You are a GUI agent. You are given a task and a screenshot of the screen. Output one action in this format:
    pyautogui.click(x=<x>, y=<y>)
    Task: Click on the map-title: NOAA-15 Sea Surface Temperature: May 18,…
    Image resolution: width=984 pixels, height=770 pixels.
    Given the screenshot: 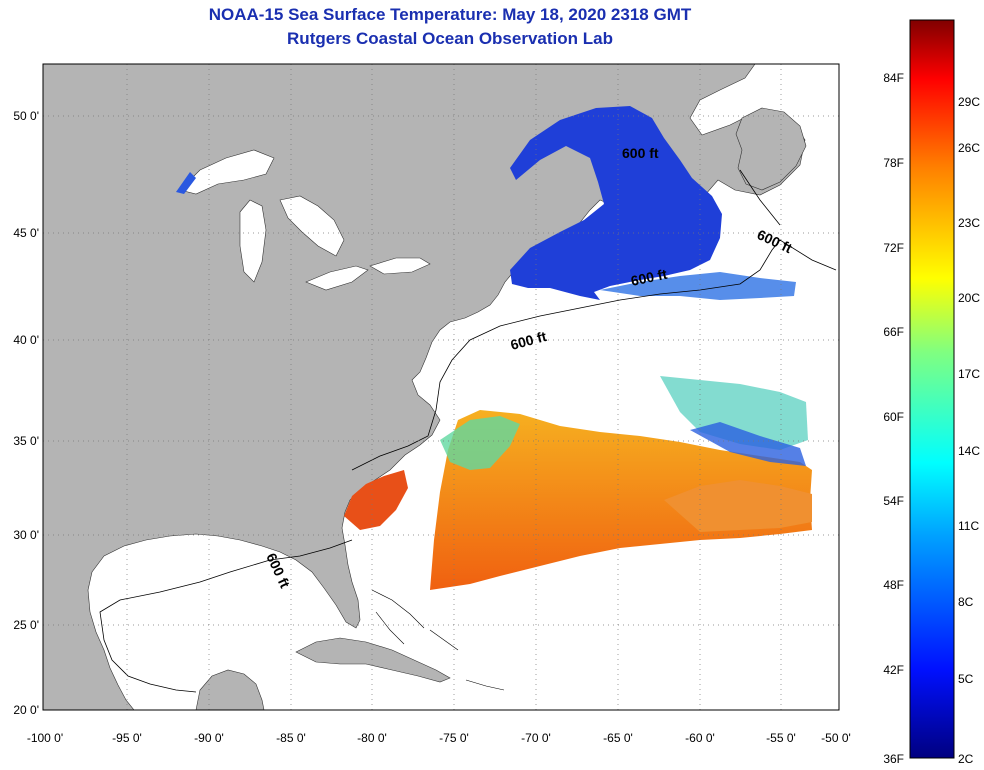 What is the action you would take?
    pyautogui.click(x=450, y=14)
    